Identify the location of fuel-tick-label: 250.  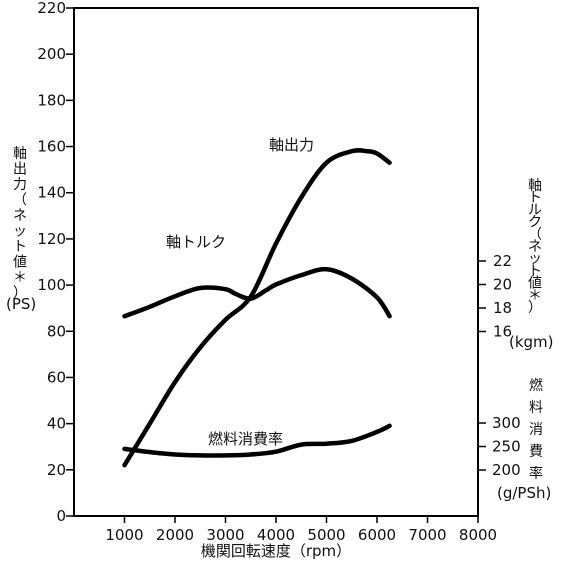
(506, 447).